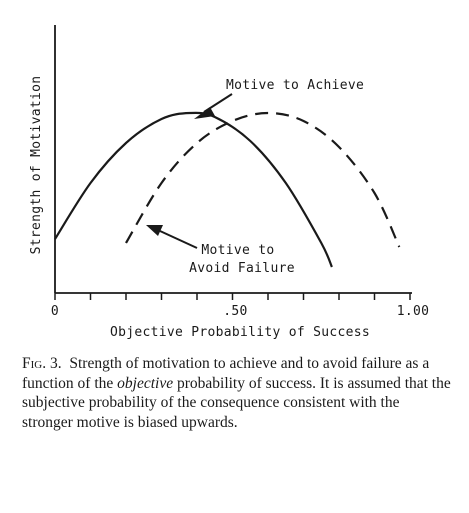 This screenshot has height=513, width=469. What do you see at coordinates (413, 311) in the screenshot?
I see `x-tick-label: 1.00` at bounding box center [413, 311].